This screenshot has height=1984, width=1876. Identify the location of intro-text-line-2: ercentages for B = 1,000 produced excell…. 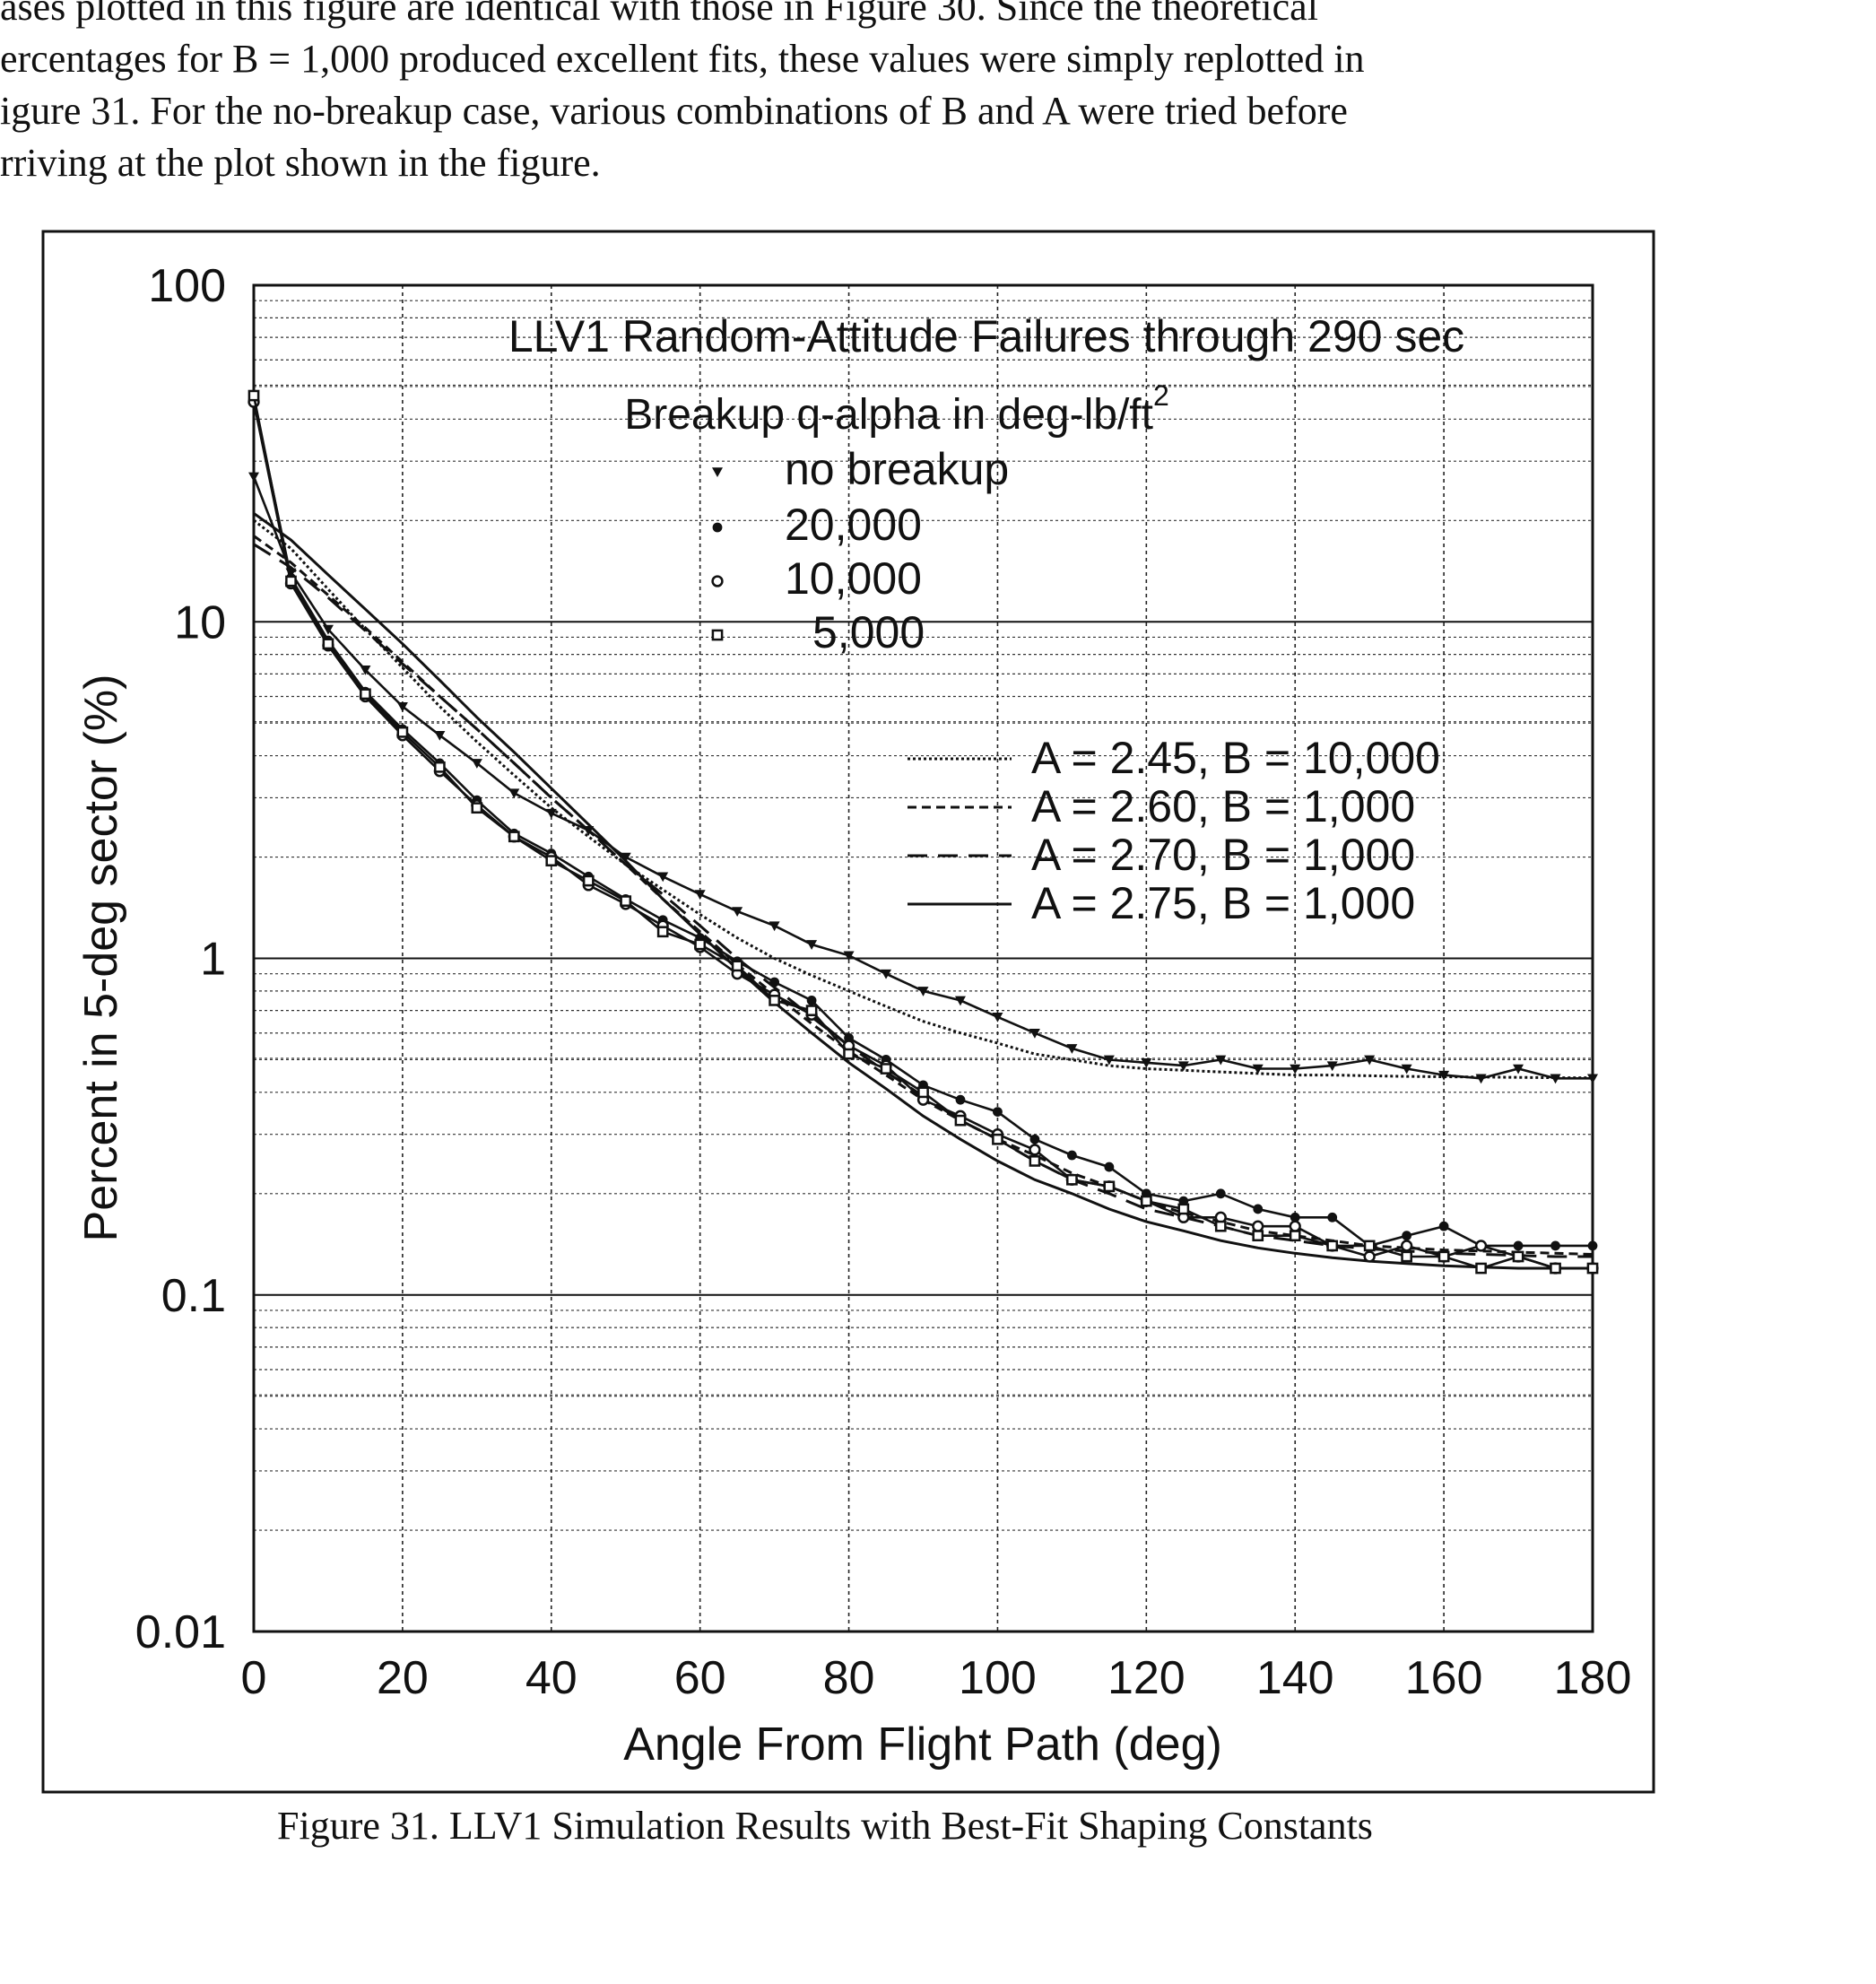
(682, 59).